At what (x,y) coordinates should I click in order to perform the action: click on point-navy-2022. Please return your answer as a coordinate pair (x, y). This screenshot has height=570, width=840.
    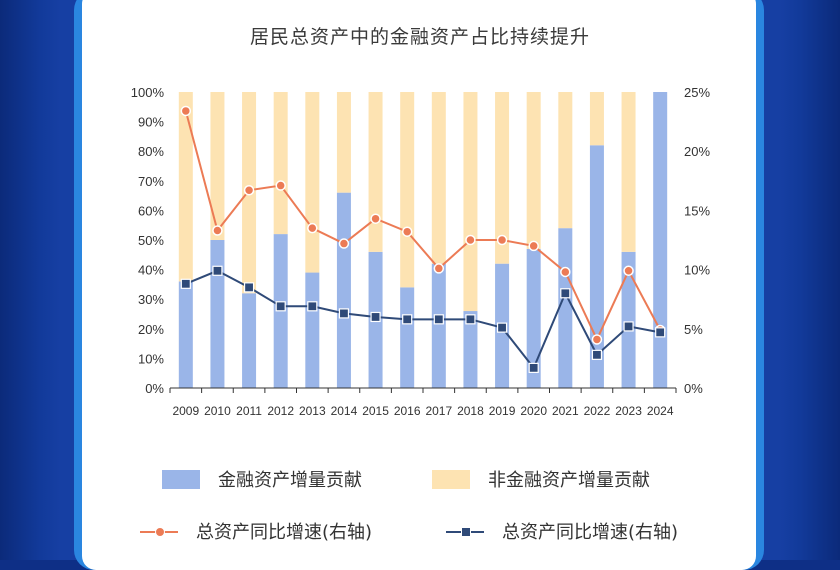
    Looking at the image, I should click on (597, 354).